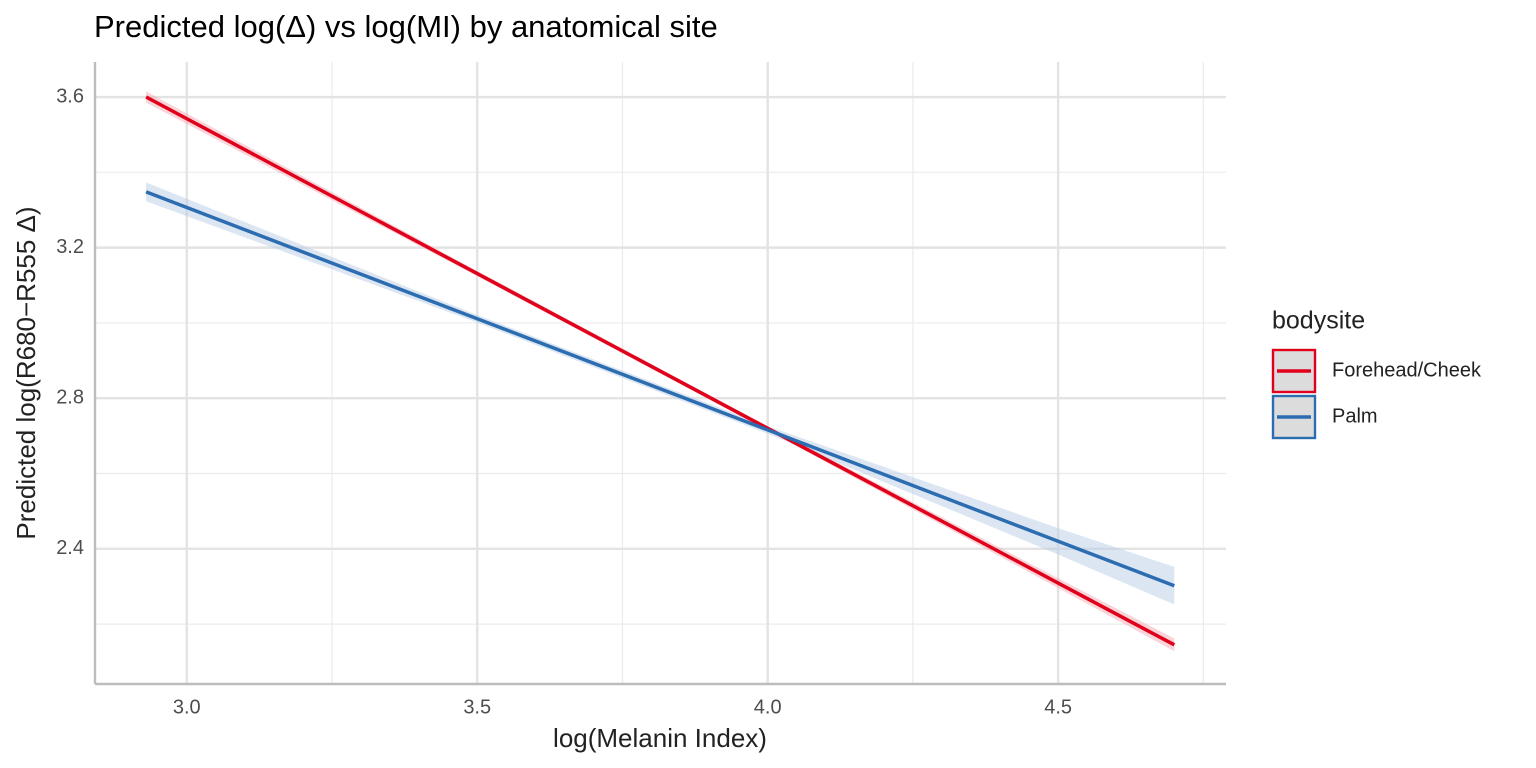 This screenshot has height=768, width=1536. What do you see at coordinates (1058, 707) in the screenshot?
I see `x-tick-label: 4.5` at bounding box center [1058, 707].